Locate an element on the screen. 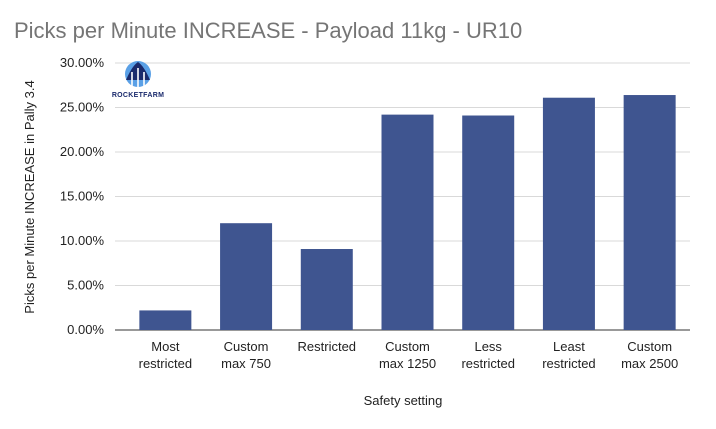 Image resolution: width=716 pixels, height=429 pixels. x-tick-label: Less is located at coordinates (488, 346).